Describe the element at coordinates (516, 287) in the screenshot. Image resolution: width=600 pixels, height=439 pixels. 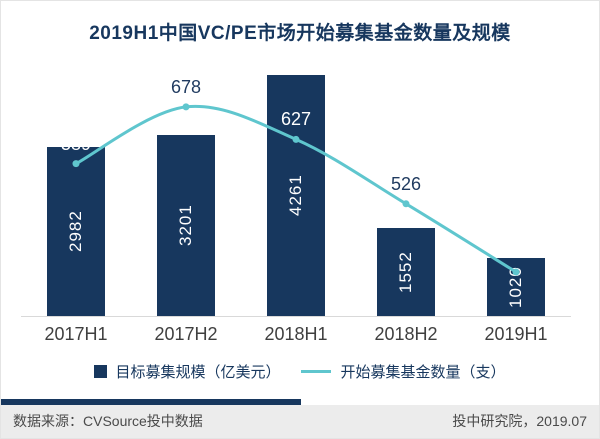
I see `bar-2019H1: 1020` at that location.